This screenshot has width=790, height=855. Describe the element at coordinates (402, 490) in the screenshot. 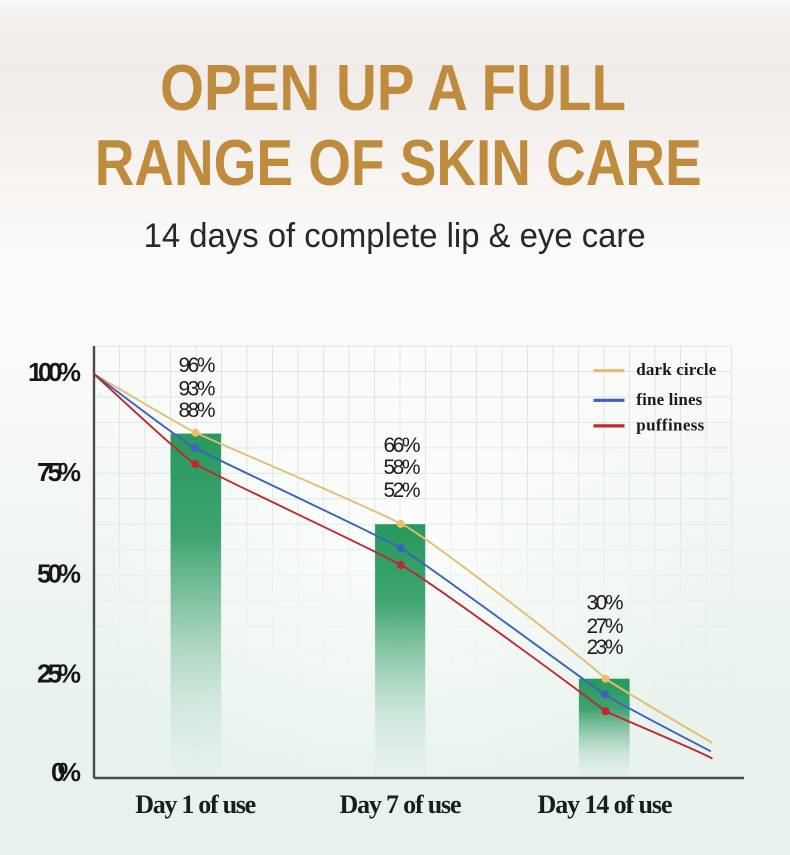

I see `svg-text: 52%` at that location.